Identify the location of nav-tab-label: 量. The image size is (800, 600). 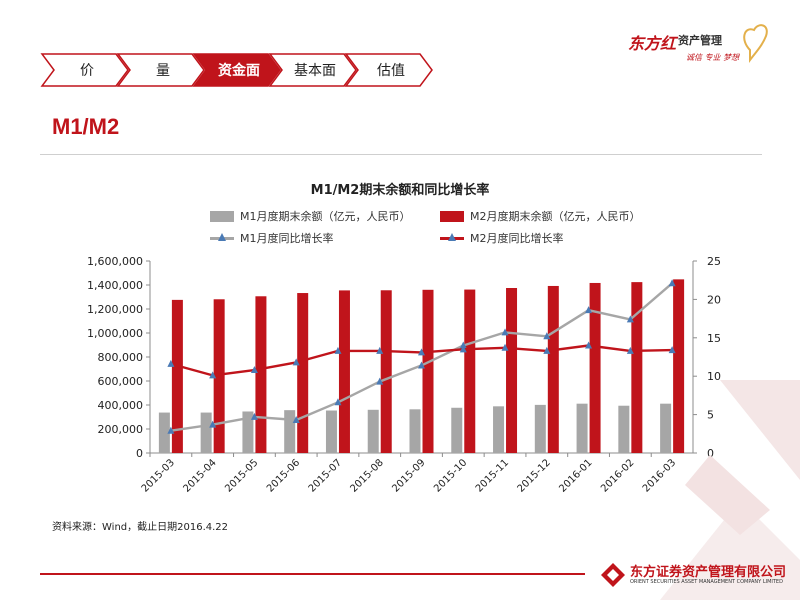
(163, 71).